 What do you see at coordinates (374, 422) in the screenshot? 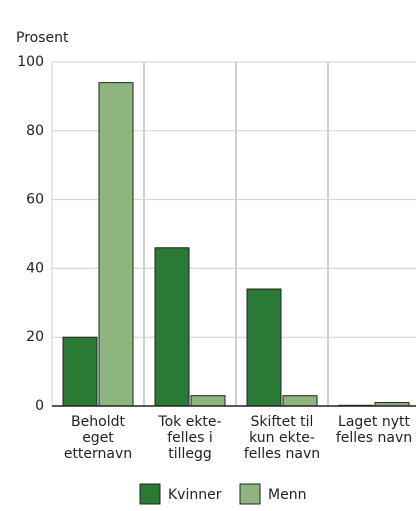
I see `x-tick-label: Laget nytt` at bounding box center [374, 422].